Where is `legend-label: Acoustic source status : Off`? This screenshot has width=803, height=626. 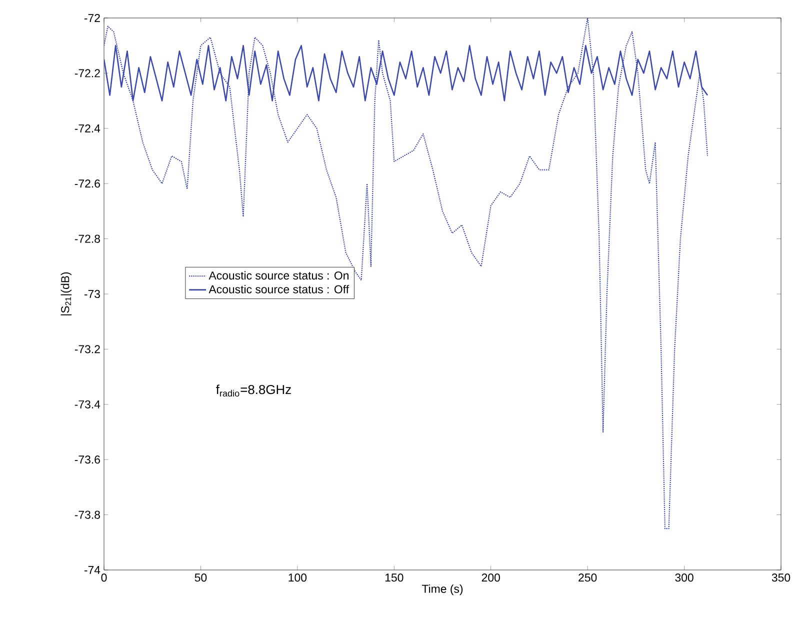
legend-label: Acoustic source status : Off is located at coordinates (279, 289).